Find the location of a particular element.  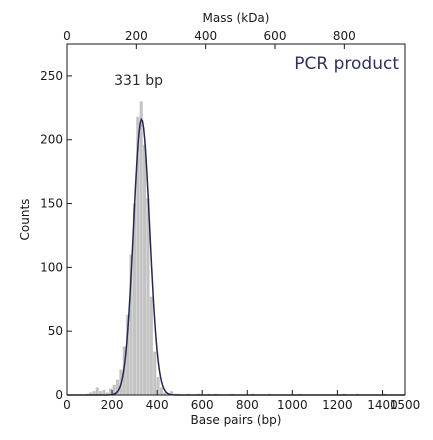

top-tick-label: 400 is located at coordinates (205, 36).